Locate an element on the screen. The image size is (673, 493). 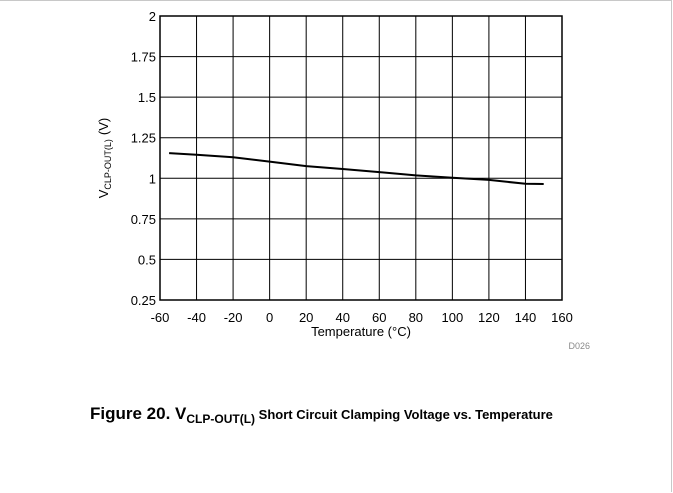
y-tick-label: 1.5 is located at coordinates (147, 97).